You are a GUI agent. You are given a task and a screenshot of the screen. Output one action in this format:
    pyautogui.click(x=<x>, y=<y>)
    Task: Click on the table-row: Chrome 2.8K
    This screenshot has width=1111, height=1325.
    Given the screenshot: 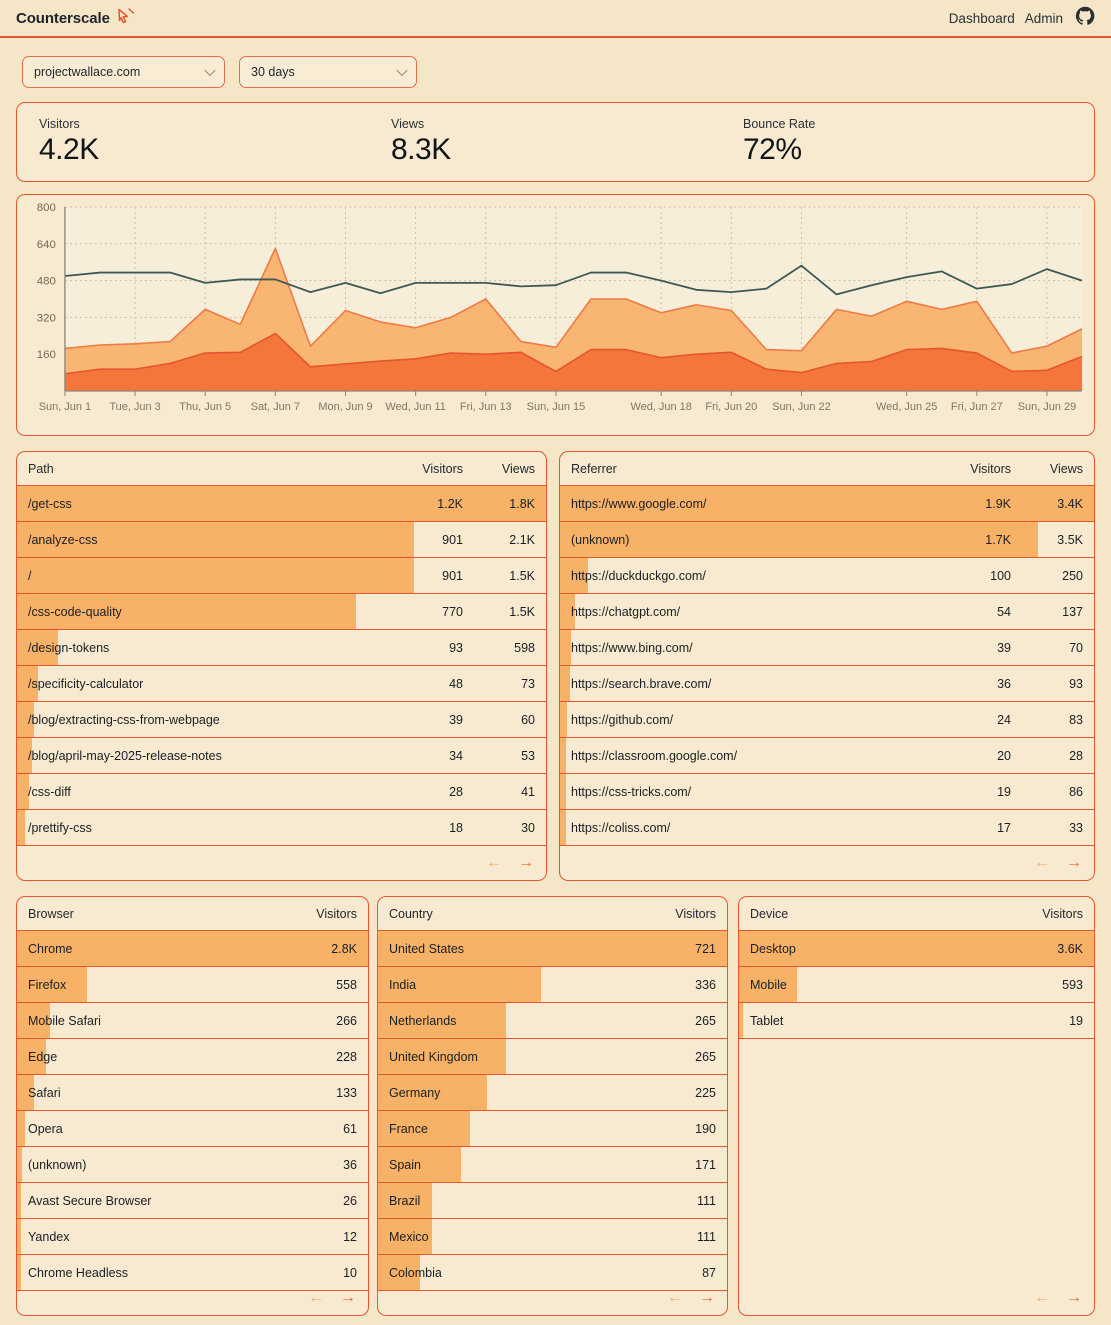 What is the action you would take?
    pyautogui.click(x=192, y=949)
    